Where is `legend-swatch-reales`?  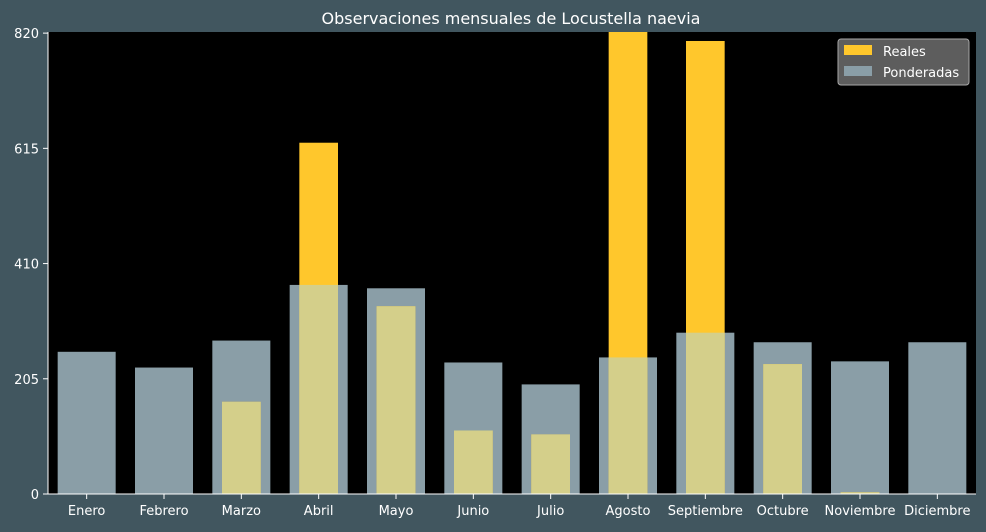 legend-swatch-reales is located at coordinates (858, 50).